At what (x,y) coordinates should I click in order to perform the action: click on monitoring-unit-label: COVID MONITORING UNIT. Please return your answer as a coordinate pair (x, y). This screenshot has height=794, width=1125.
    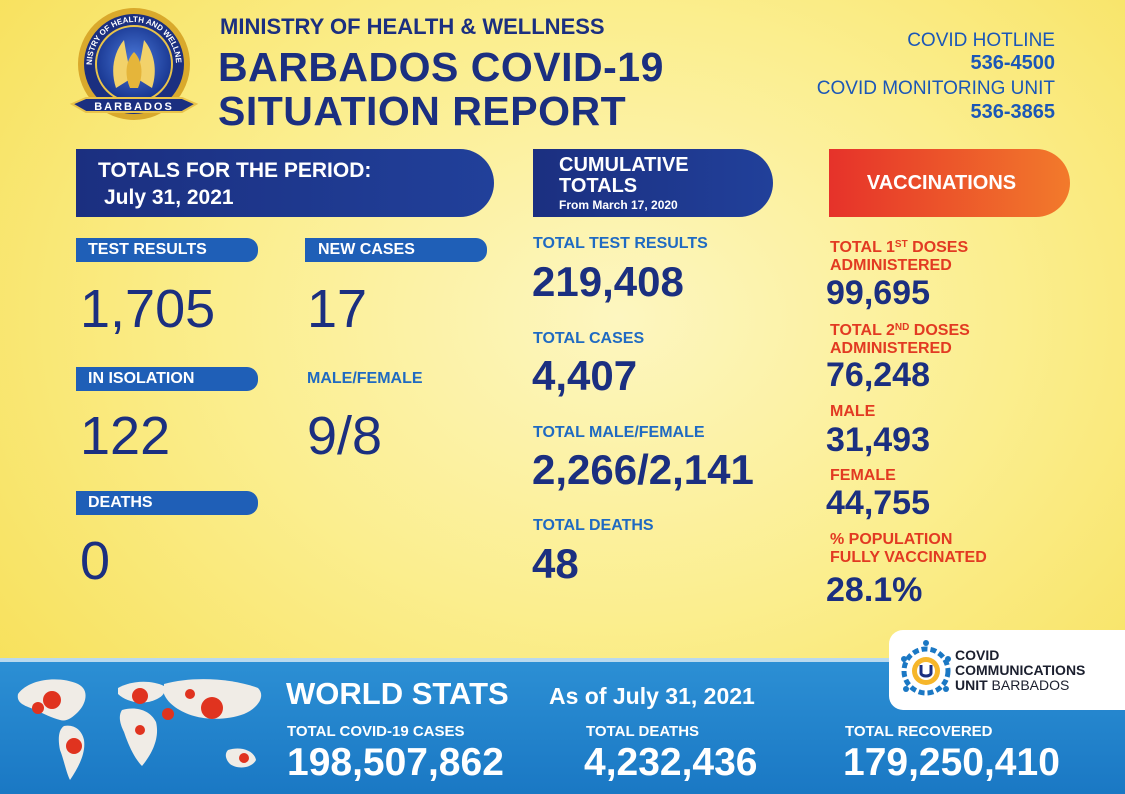
    Looking at the image, I should click on (935, 88).